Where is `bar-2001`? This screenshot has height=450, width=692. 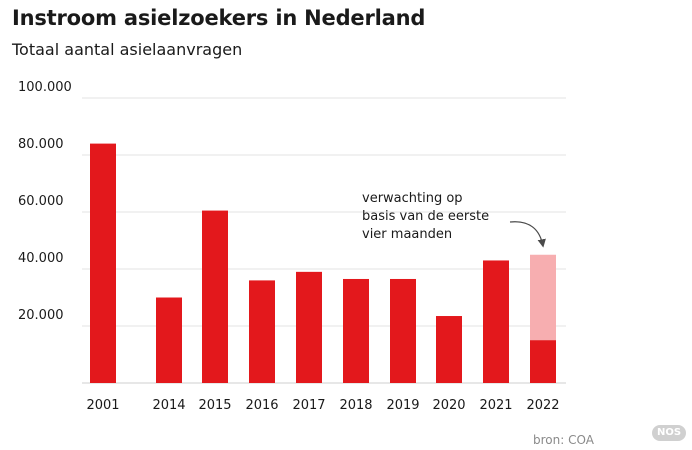 bar-2001 is located at coordinates (103, 263).